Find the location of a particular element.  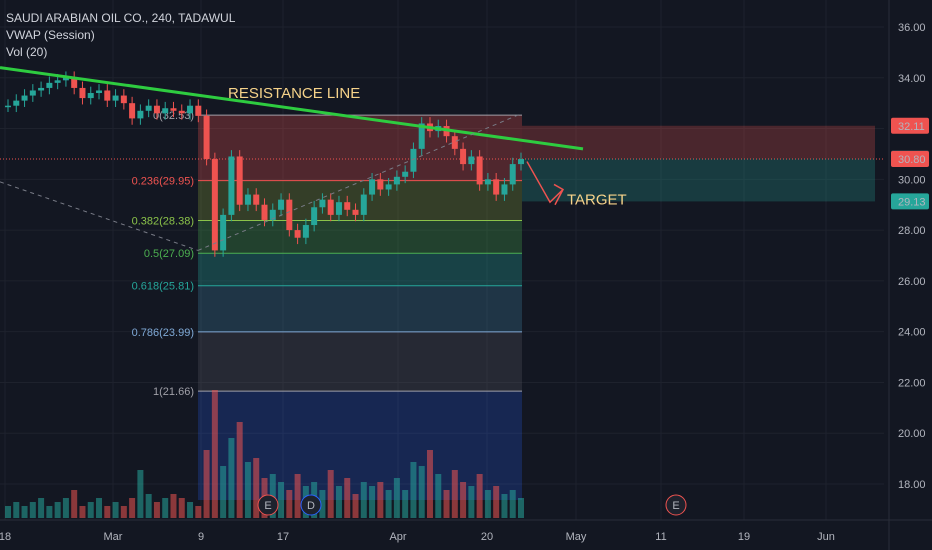

position-boxes is located at coordinates (442, 163).